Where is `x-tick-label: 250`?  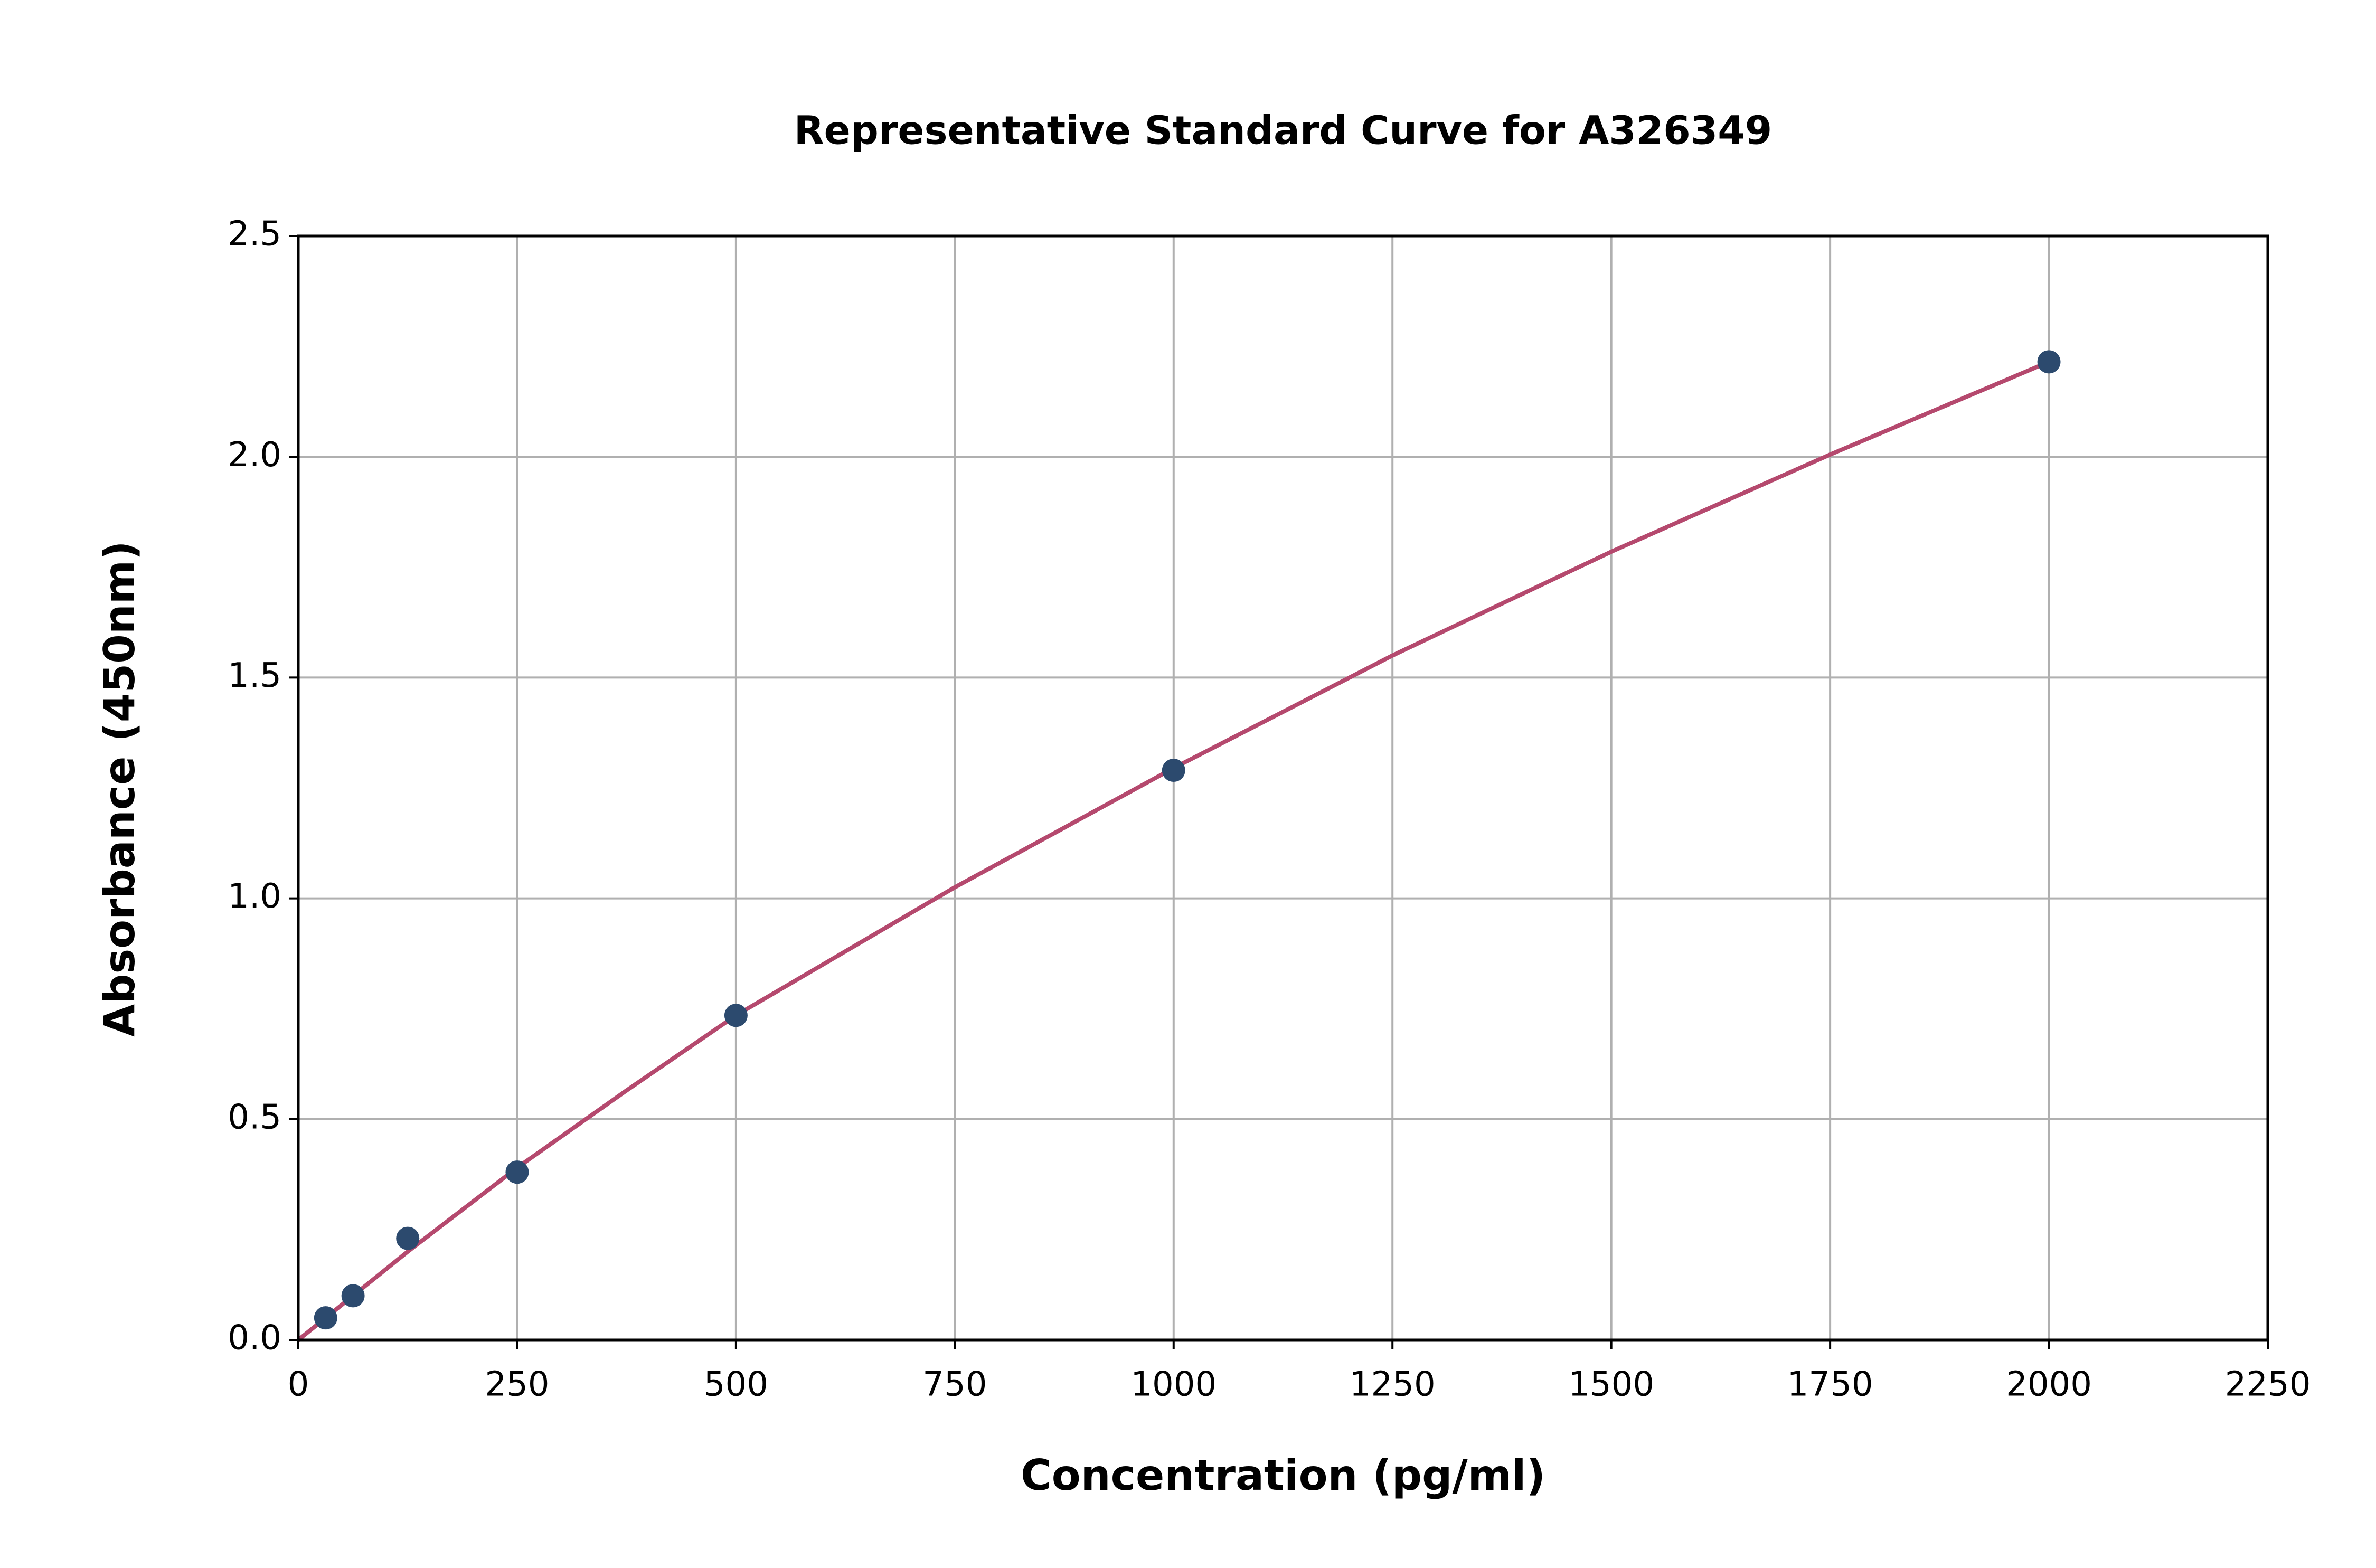
x-tick-label: 250 is located at coordinates (517, 1384).